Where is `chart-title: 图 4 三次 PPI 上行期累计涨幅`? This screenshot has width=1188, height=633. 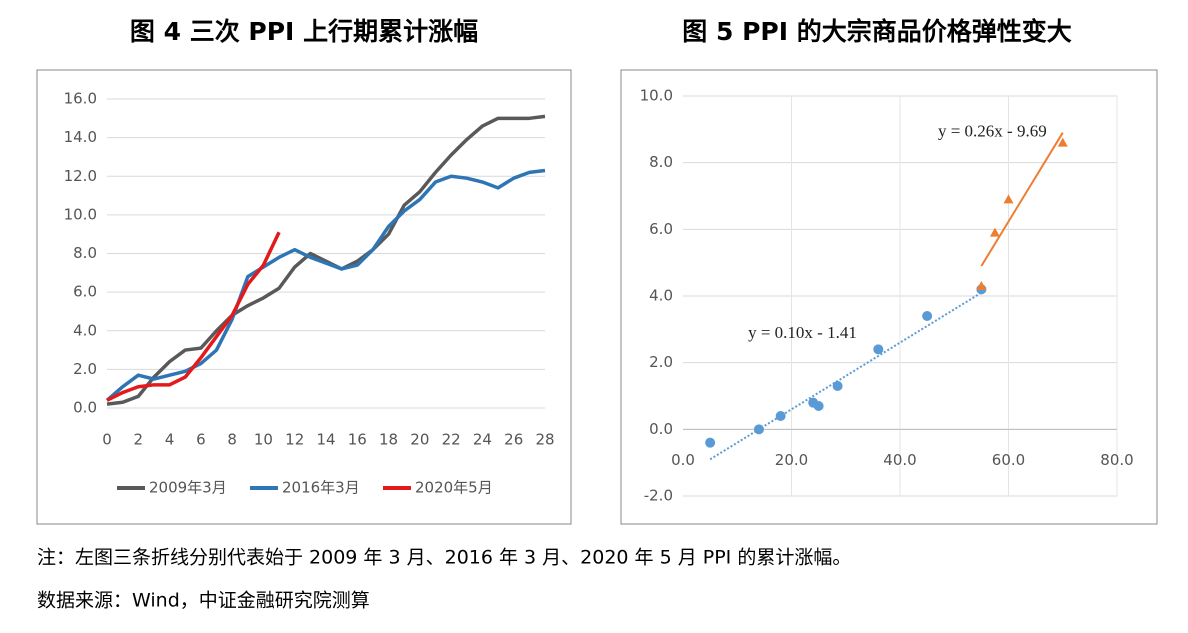 chart-title: 图 4 三次 PPI 上行期累计涨幅 is located at coordinates (304, 31).